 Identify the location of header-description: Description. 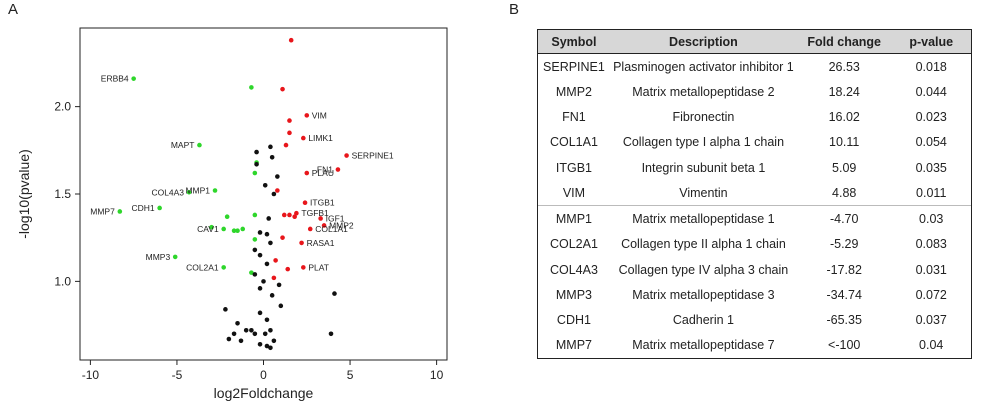
(703, 42).